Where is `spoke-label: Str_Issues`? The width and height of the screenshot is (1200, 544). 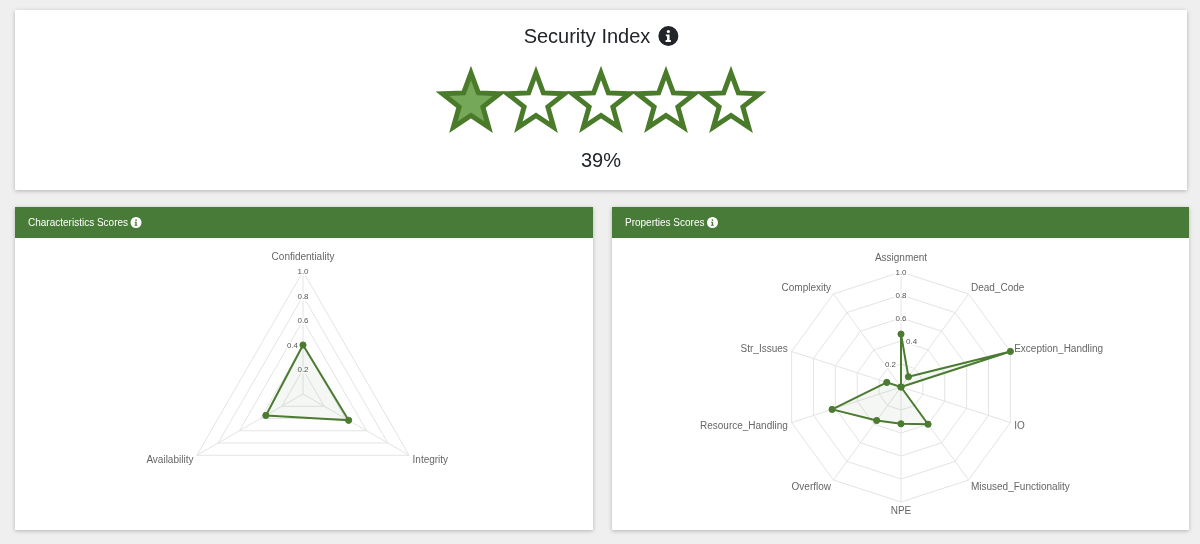 spoke-label: Str_Issues is located at coordinates (764, 349).